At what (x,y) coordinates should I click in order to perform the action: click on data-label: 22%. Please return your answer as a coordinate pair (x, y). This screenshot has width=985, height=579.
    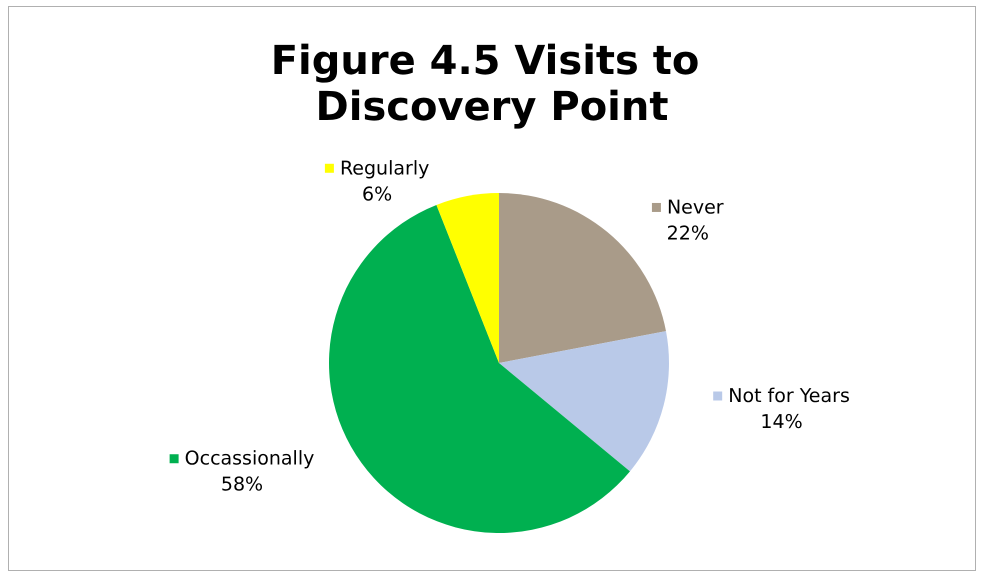
    Looking at the image, I should click on (687, 233).